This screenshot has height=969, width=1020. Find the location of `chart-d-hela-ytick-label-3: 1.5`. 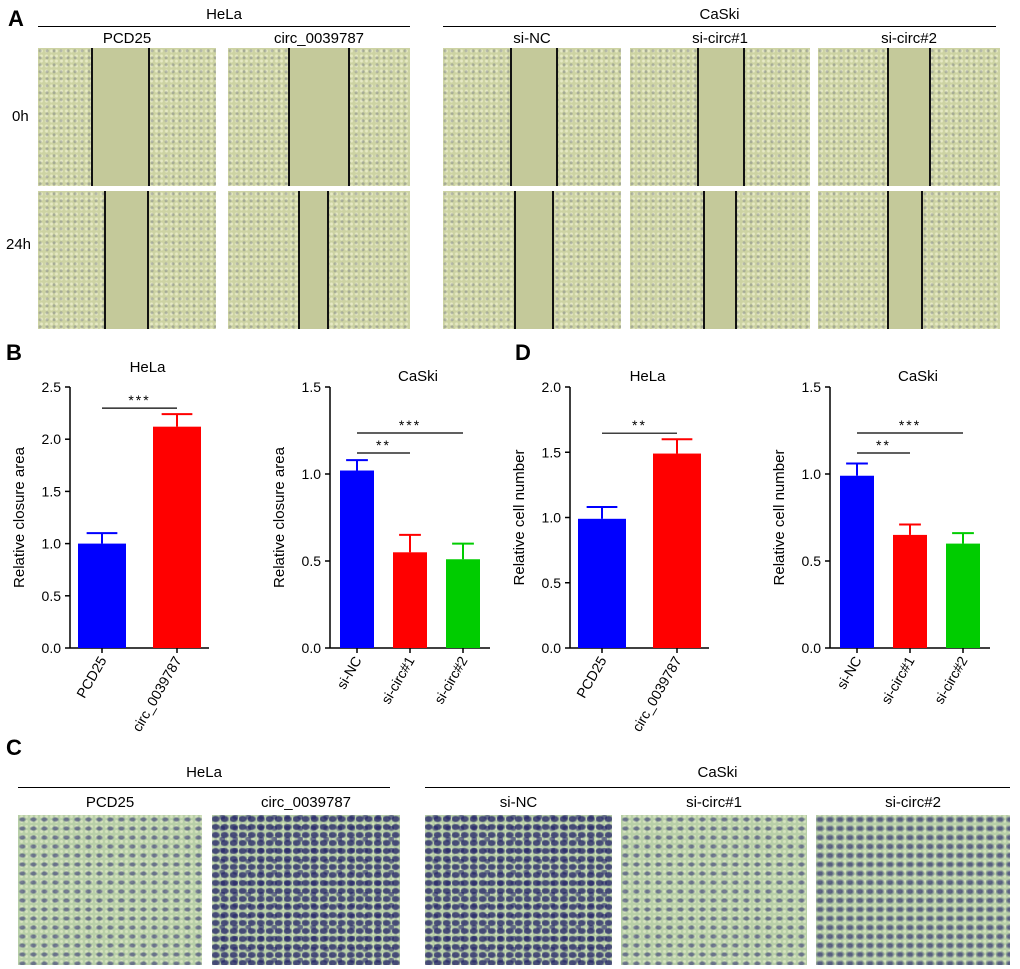

chart-d-hela-ytick-label-3: 1.5 is located at coordinates (552, 452).